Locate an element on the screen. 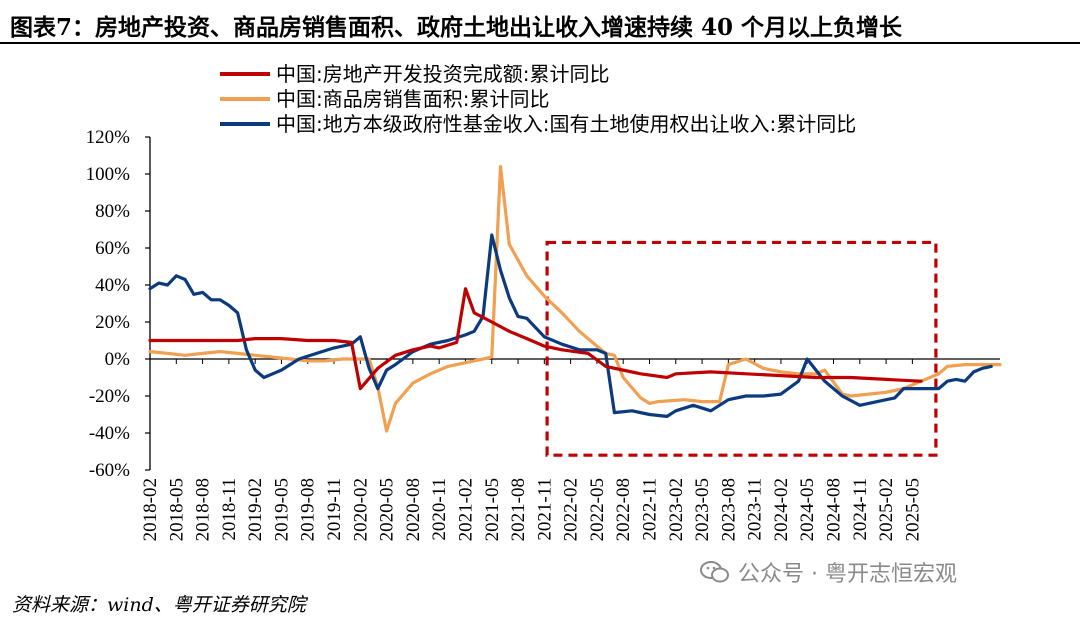 This screenshot has height=618, width=1080. y-tick-label: 100% is located at coordinates (108, 174).